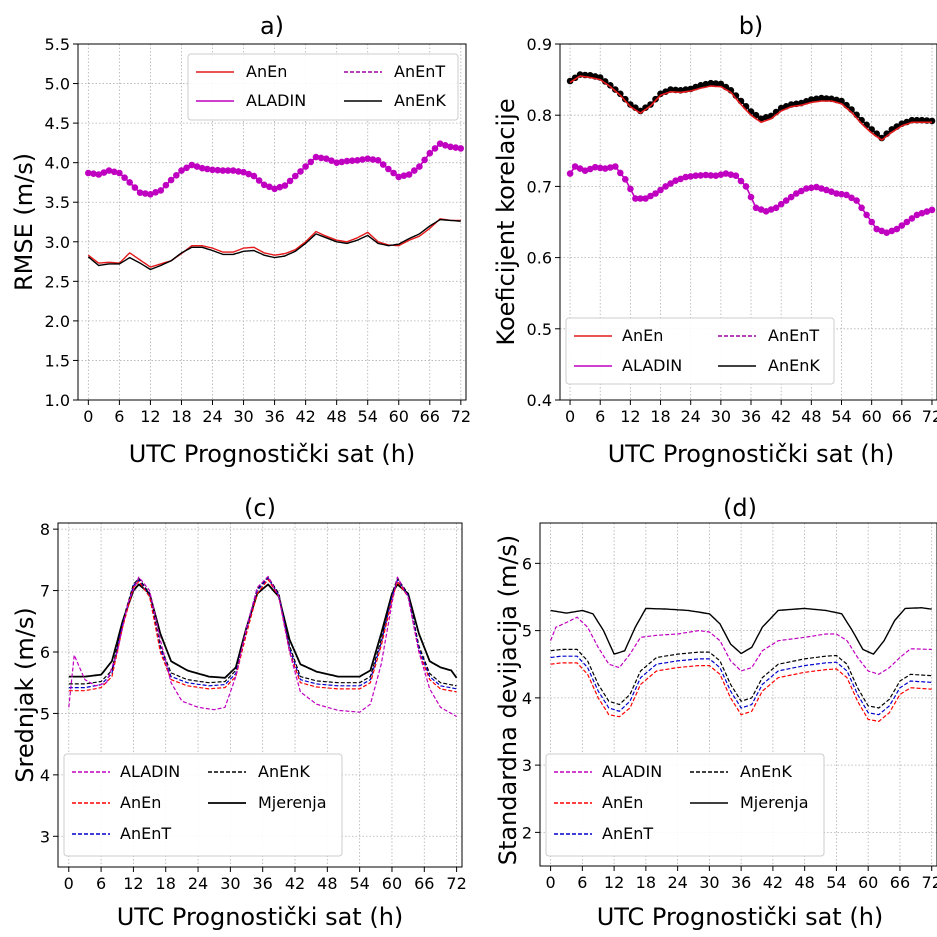 The height and width of the screenshot is (937, 937). Describe the element at coordinates (929, 416) in the screenshot. I see `x-tick-label: 72` at that location.